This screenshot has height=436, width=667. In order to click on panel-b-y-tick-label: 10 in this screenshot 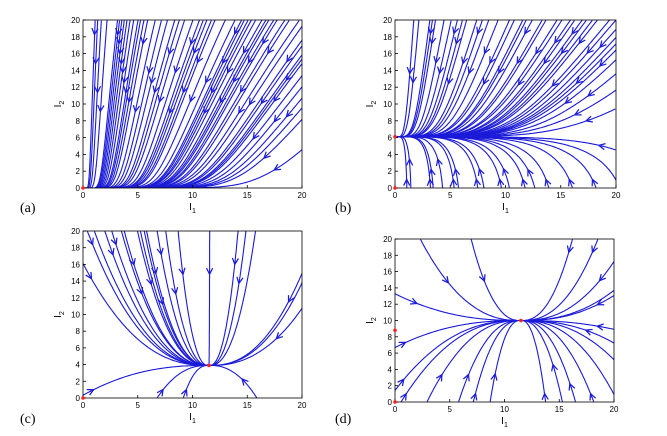, I will do `click(387, 104)`.